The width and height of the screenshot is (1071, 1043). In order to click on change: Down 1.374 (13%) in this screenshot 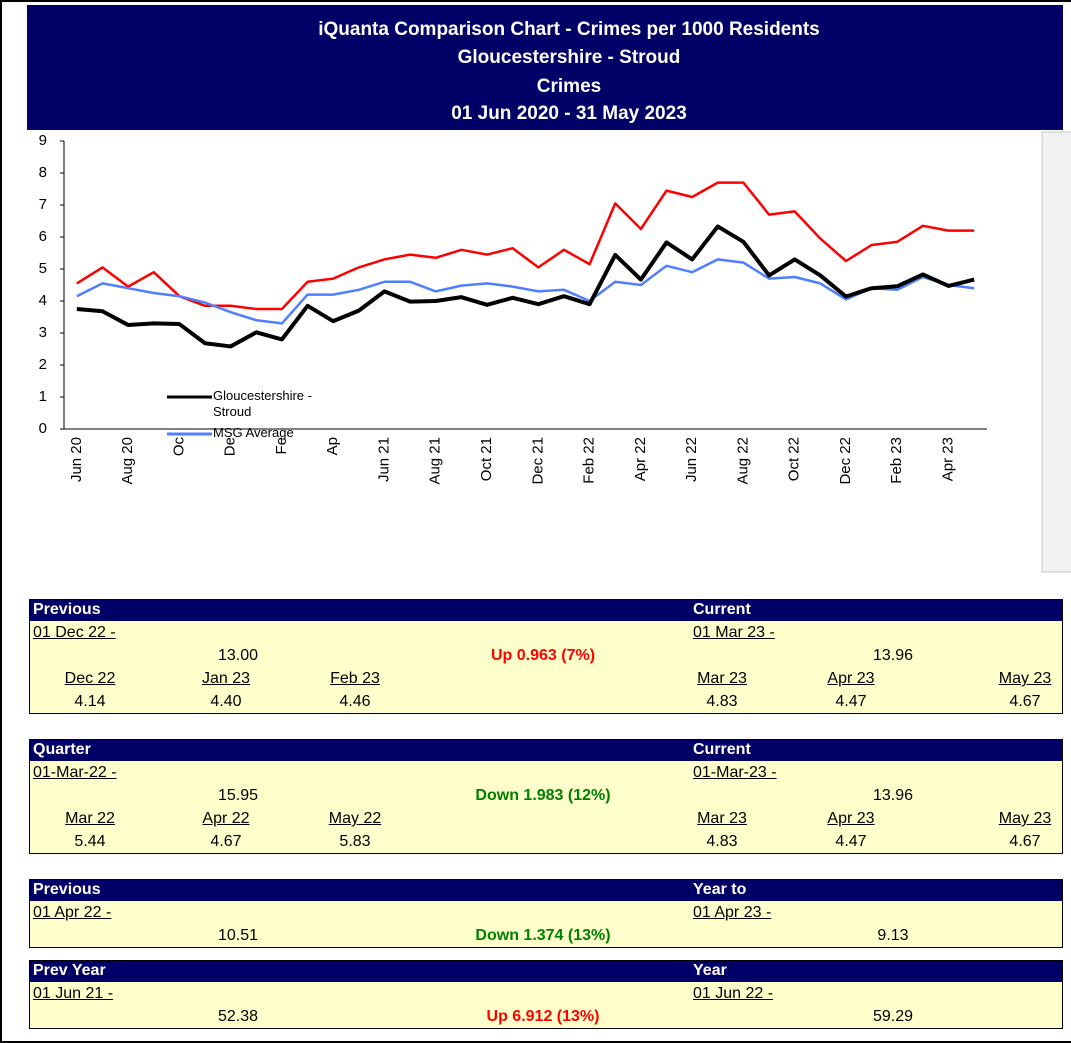, I will do `click(543, 935)`.